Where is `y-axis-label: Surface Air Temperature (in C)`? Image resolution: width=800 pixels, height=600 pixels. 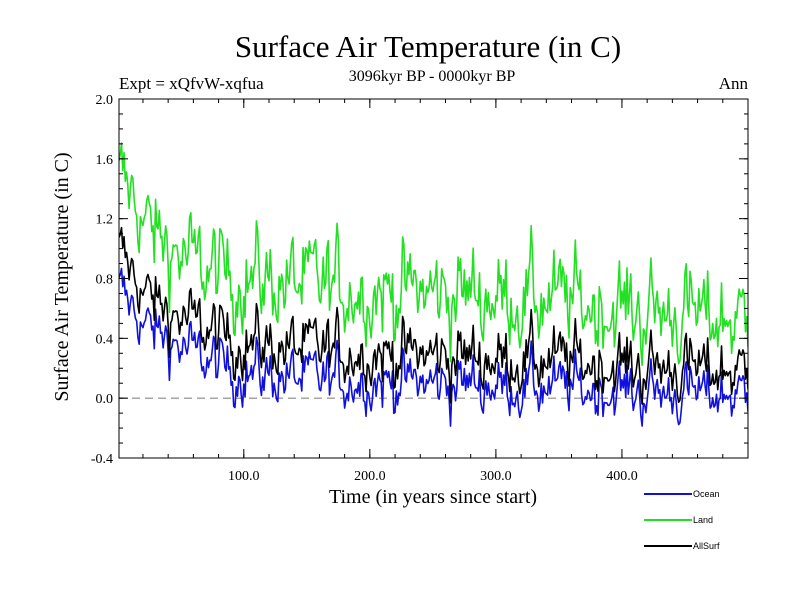 y-axis-label: Surface Air Temperature (in C) is located at coordinates (62, 276).